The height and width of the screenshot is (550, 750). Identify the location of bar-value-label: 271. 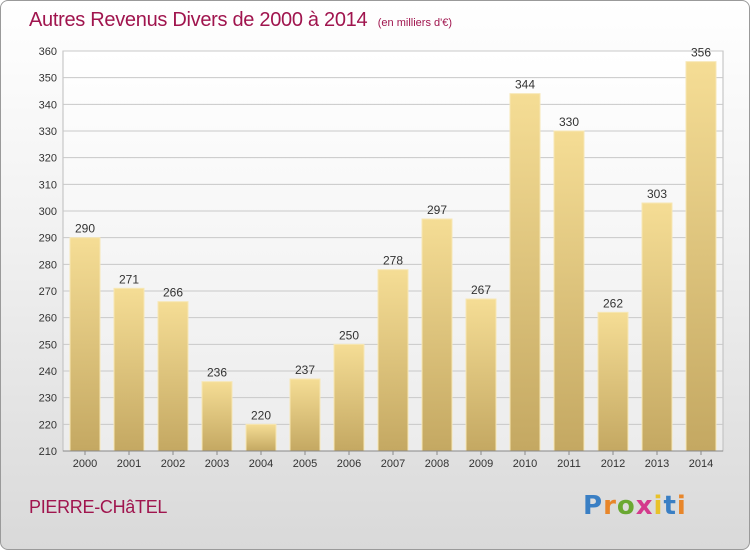
(129, 279).